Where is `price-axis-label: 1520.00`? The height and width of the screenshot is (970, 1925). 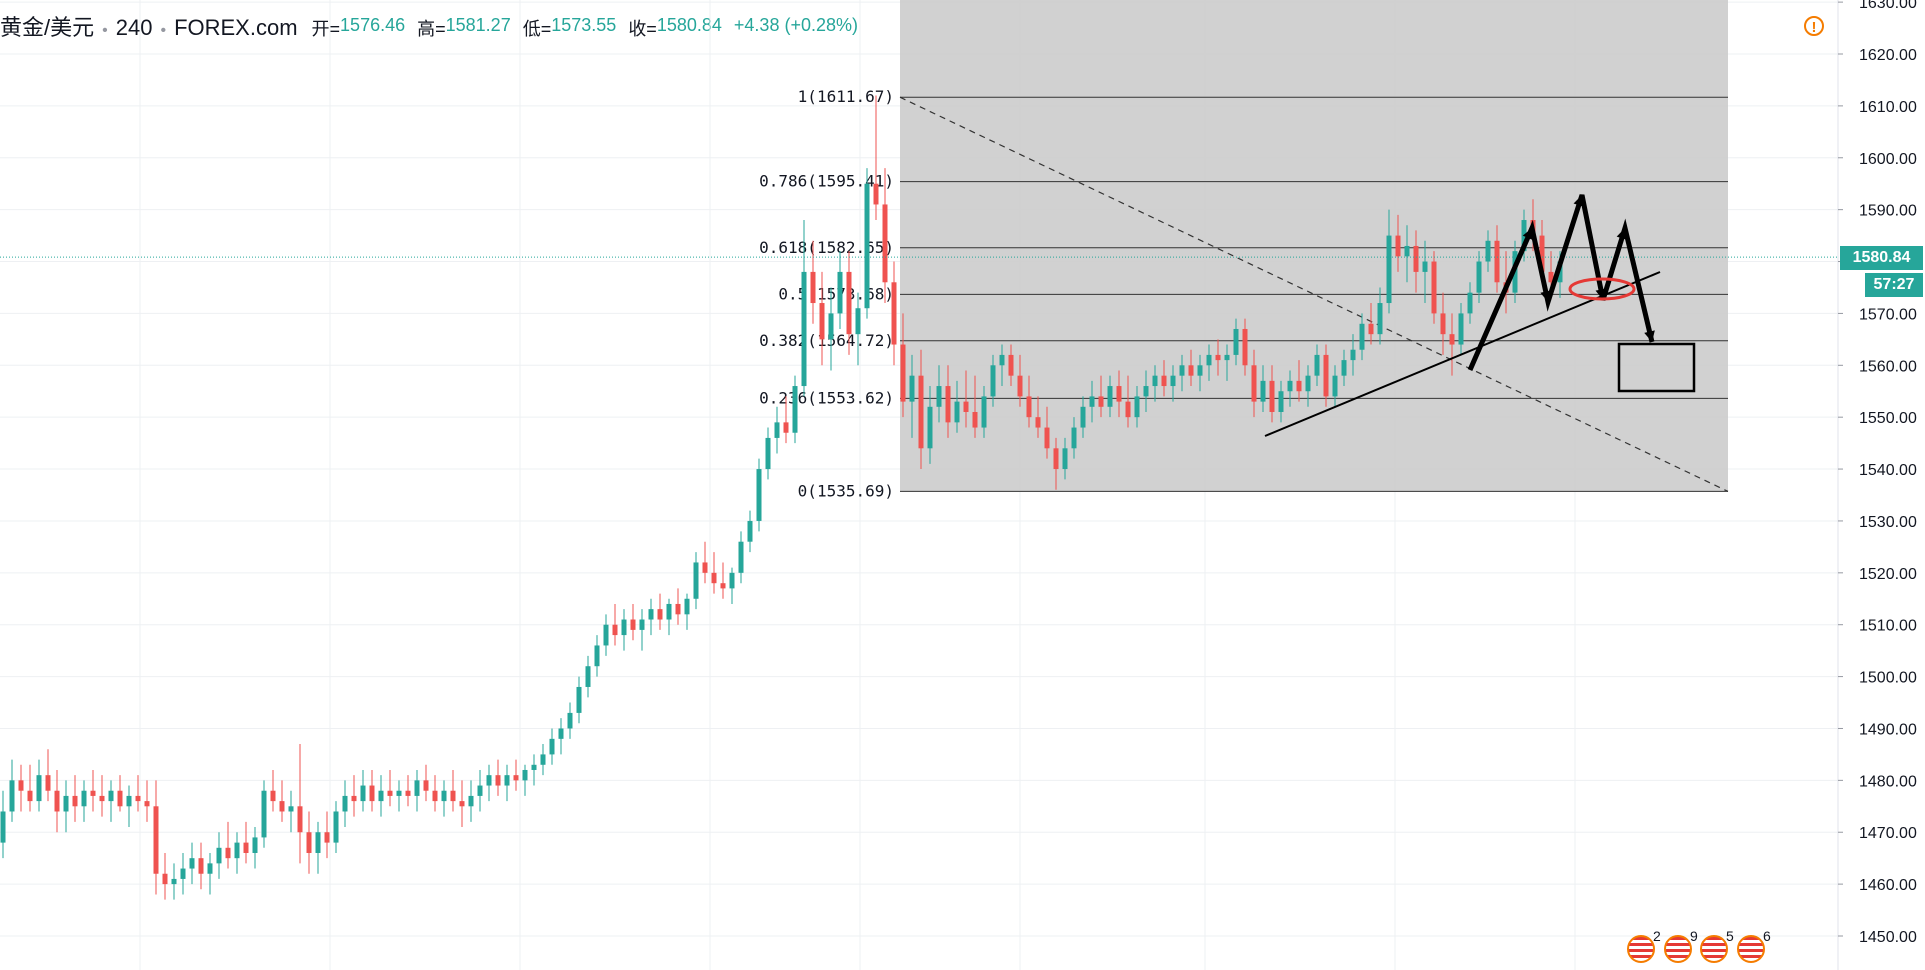 price-axis-label: 1520.00 is located at coordinates (1888, 574).